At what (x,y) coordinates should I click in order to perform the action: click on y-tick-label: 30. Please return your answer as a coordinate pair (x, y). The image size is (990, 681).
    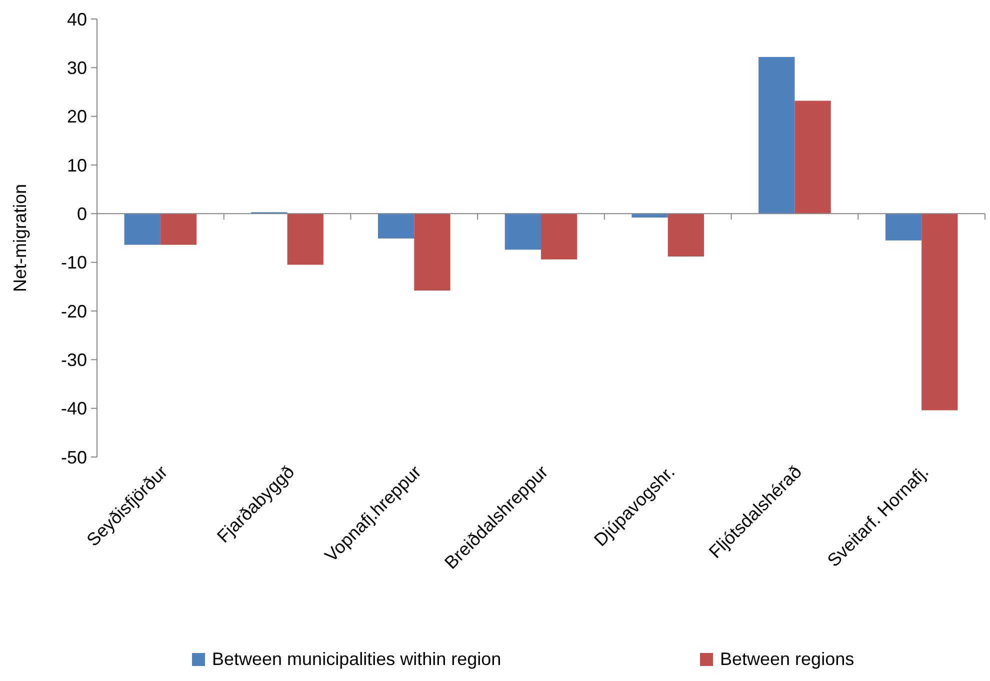
    Looking at the image, I should click on (76, 68).